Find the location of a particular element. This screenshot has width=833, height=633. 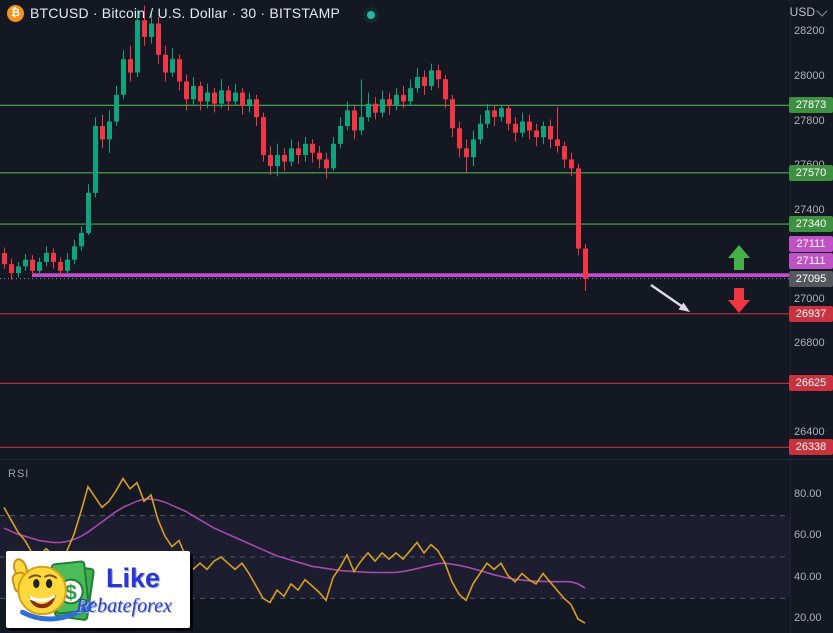

down-arrow-annotation is located at coordinates (739, 300).